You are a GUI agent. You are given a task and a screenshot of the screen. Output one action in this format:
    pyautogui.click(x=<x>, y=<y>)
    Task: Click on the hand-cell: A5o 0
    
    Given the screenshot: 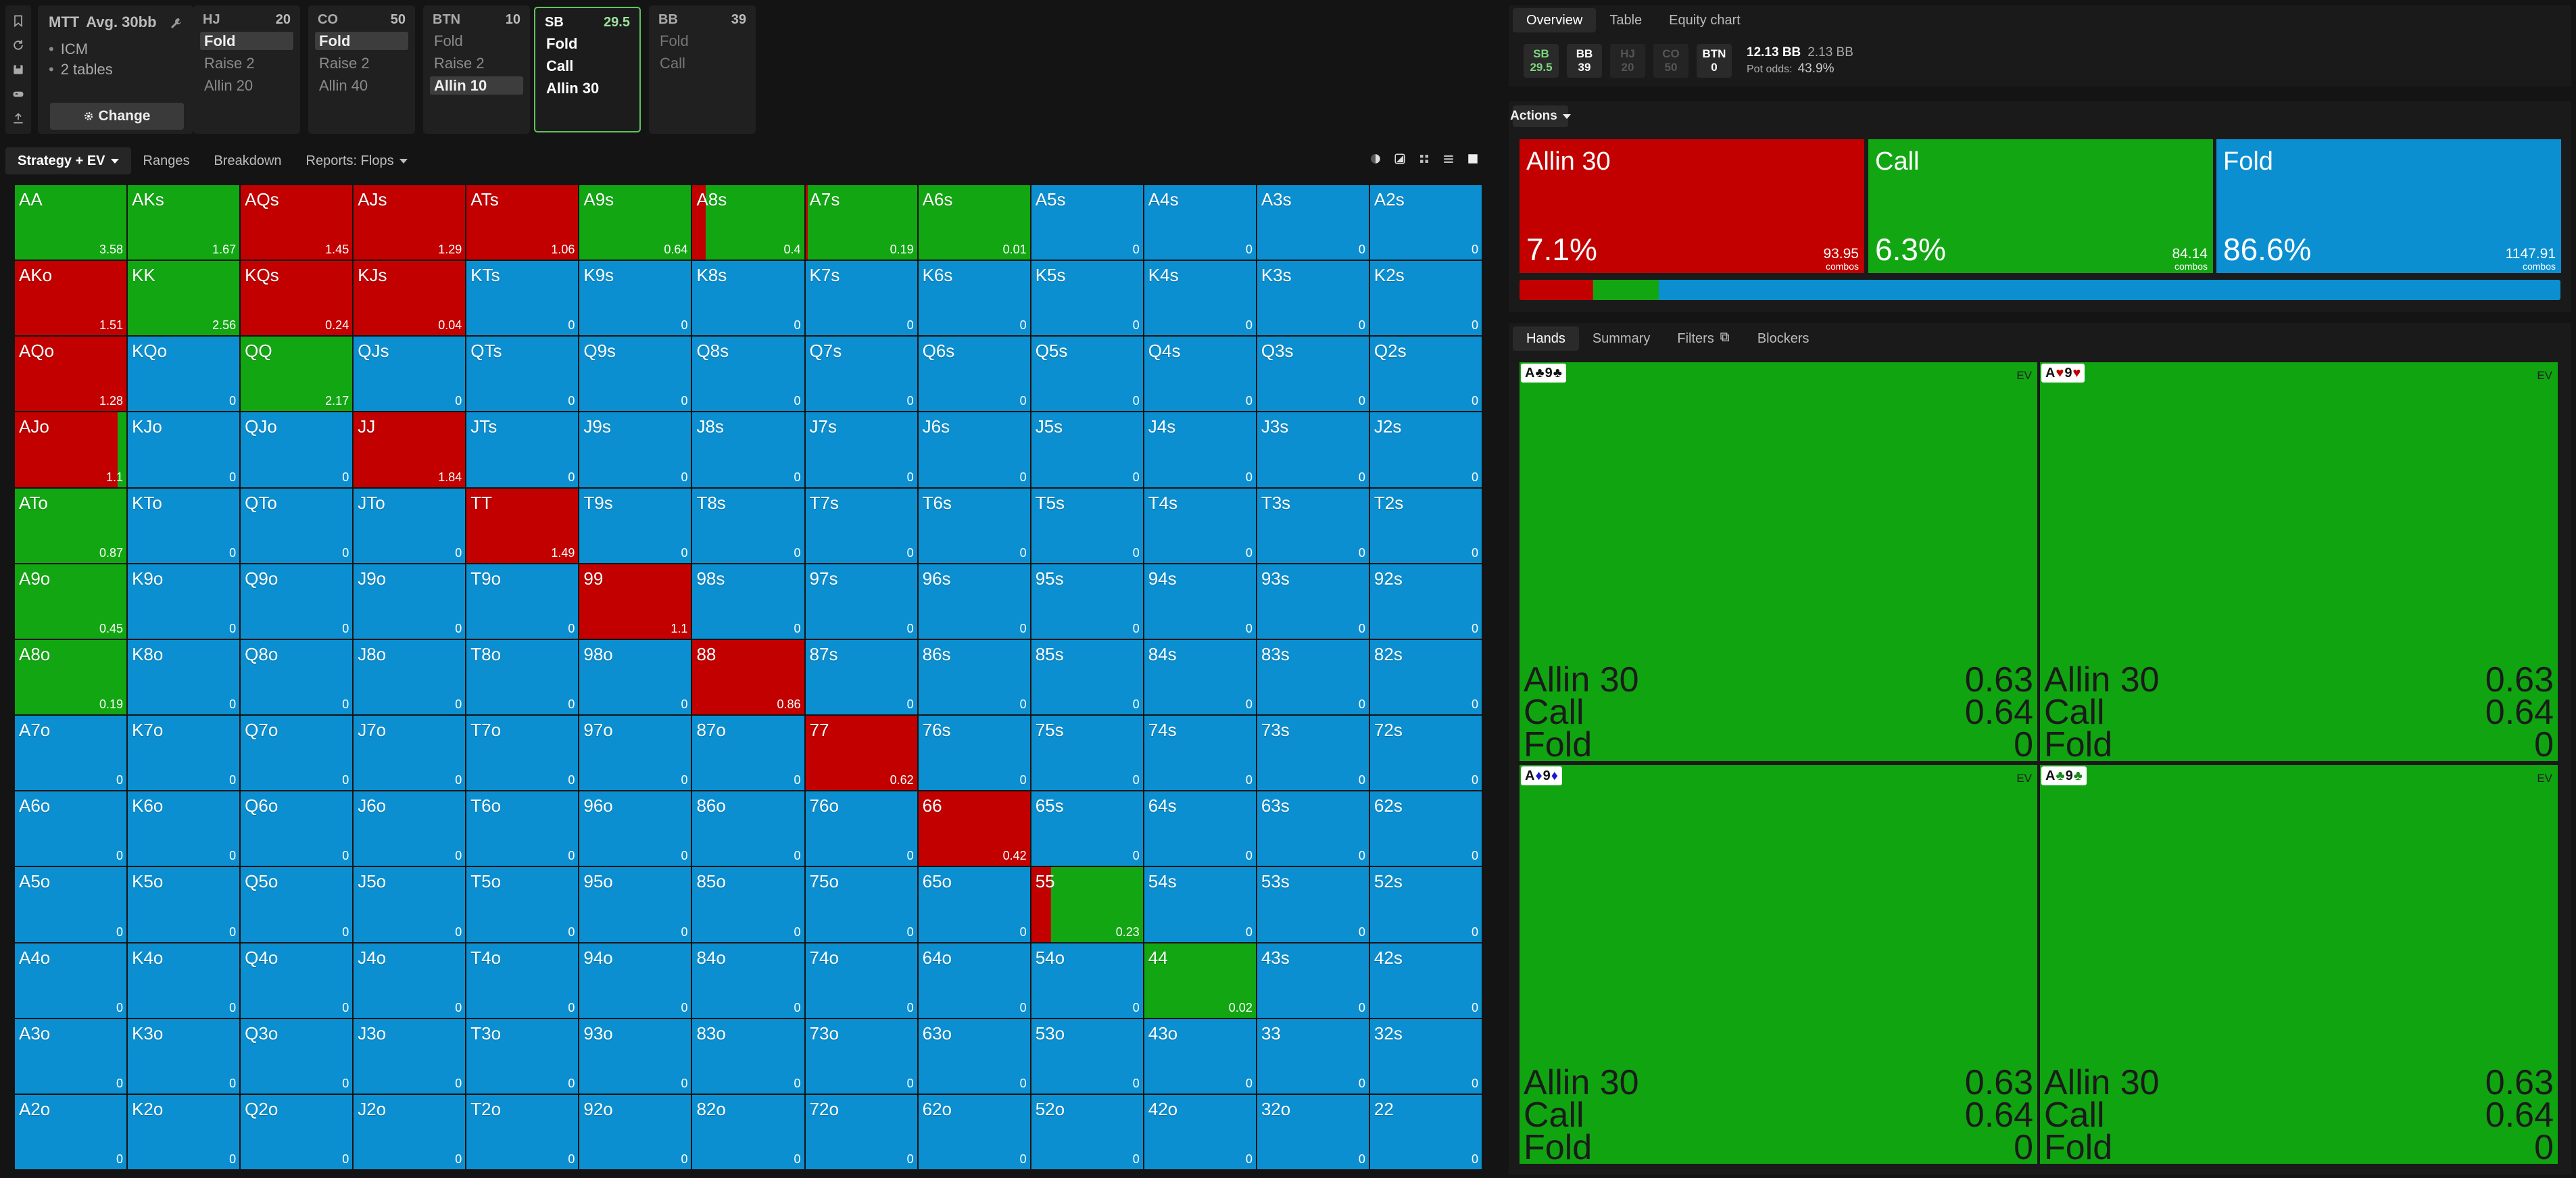 What is the action you would take?
    pyautogui.click(x=71, y=905)
    